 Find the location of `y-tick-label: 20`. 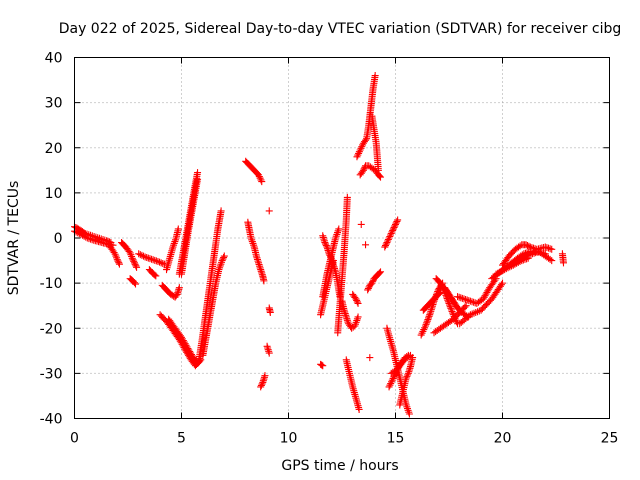

y-tick-label: 20 is located at coordinates (54, 149).